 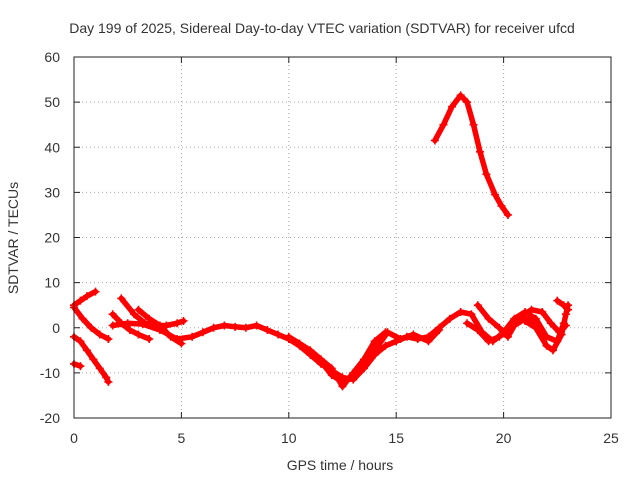 I want to click on y-tick-label: 10, so click(x=52, y=283).